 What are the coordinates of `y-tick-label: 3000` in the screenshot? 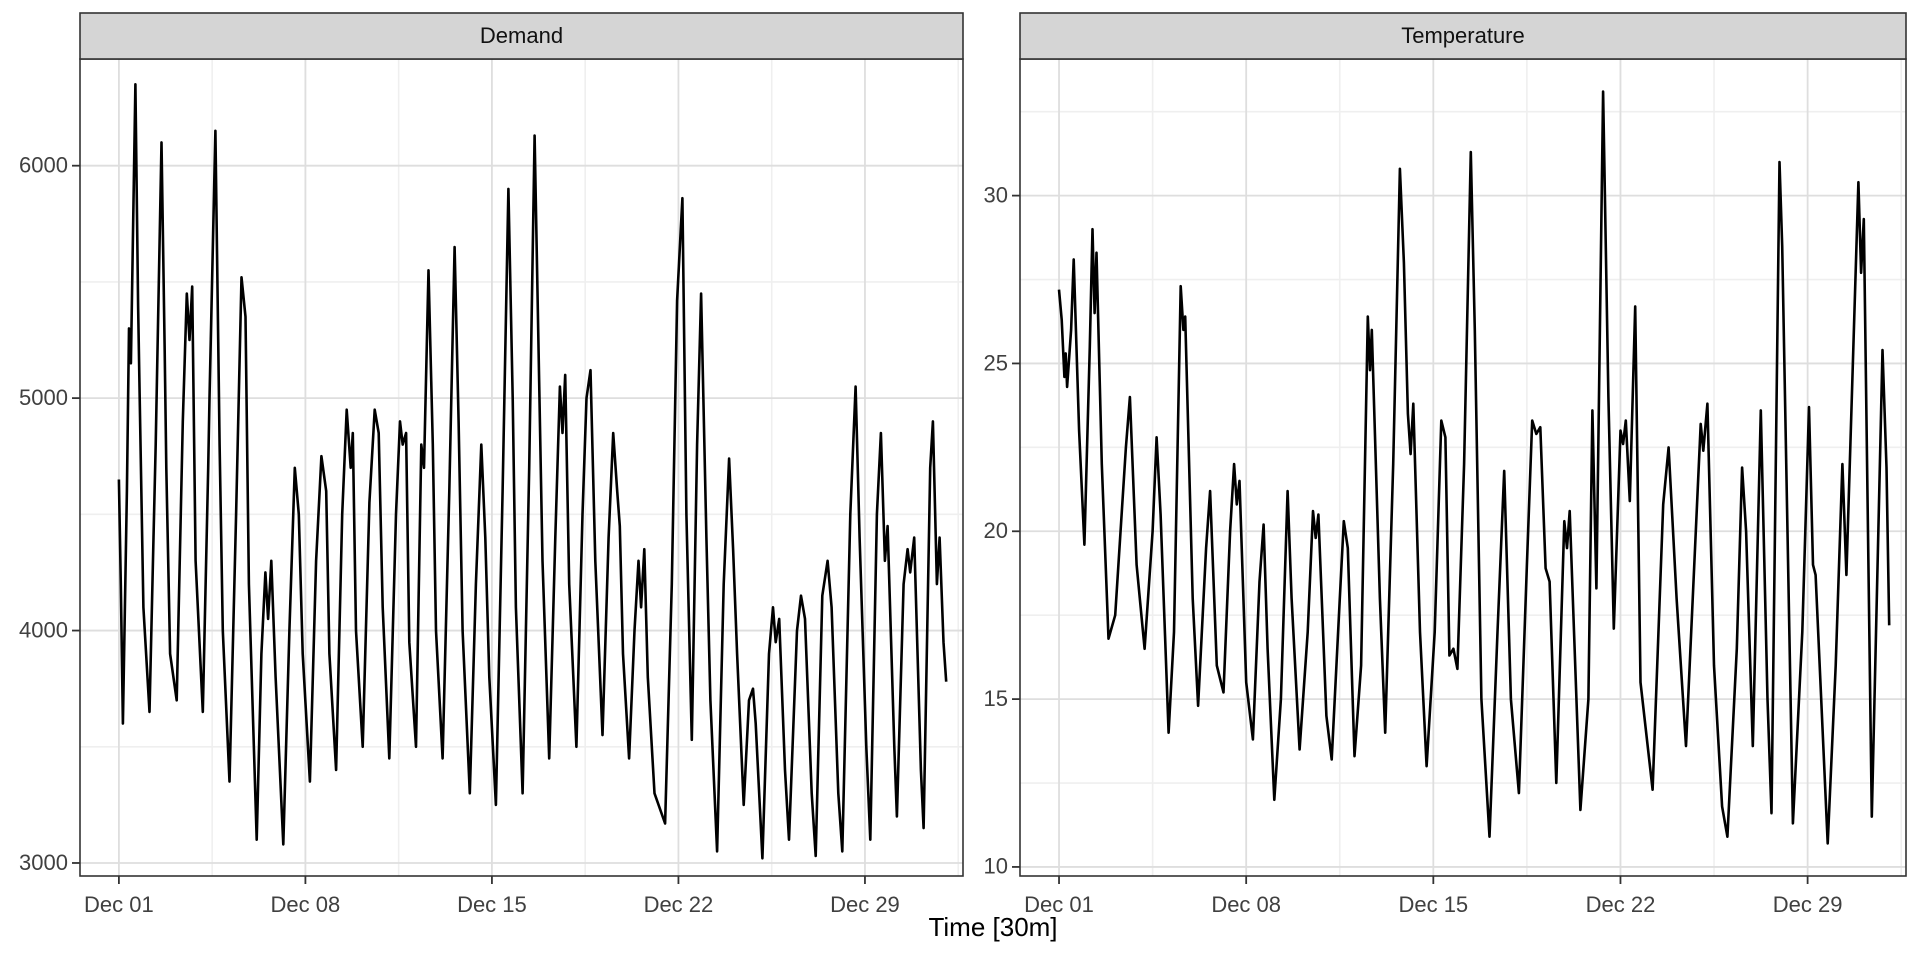 It's located at (43, 862).